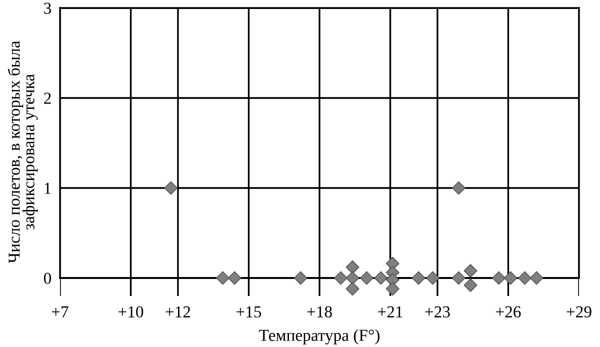 The height and width of the screenshot is (347, 600). I want to click on y-tick-label: 3, so click(48, 8).